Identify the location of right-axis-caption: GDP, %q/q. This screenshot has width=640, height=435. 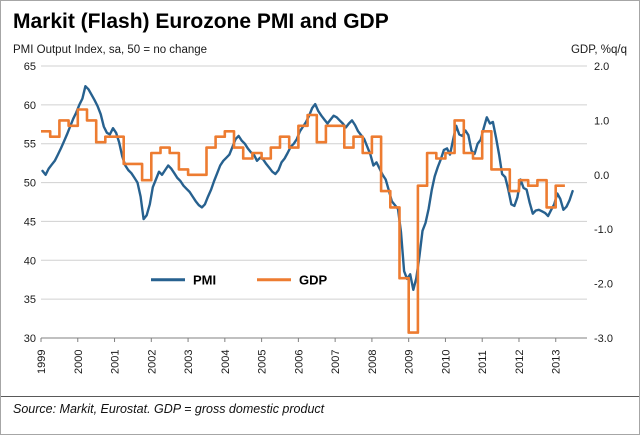
(598, 50).